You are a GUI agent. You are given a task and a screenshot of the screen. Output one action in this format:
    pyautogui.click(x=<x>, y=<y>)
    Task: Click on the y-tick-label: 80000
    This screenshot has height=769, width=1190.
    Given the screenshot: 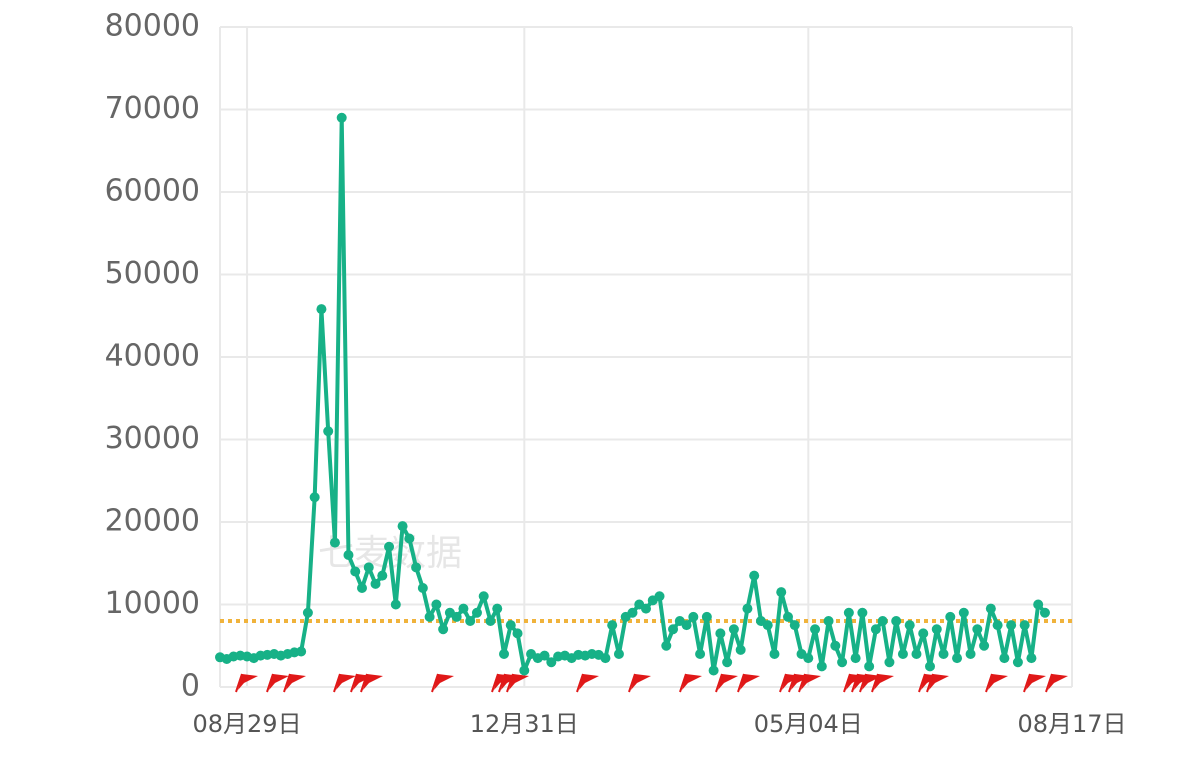 What is the action you would take?
    pyautogui.click(x=152, y=26)
    